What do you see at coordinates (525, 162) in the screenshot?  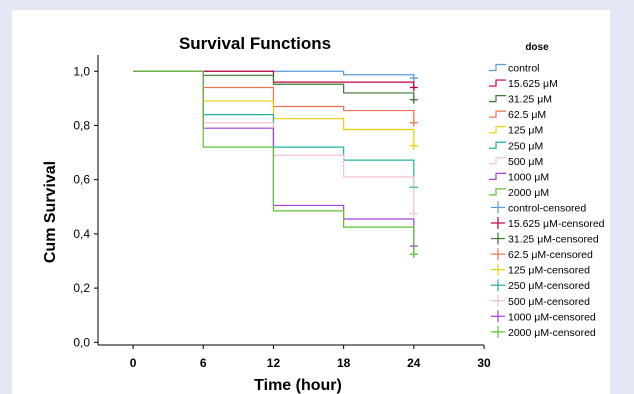 I see `legend-label-6: 500 μM` at bounding box center [525, 162].